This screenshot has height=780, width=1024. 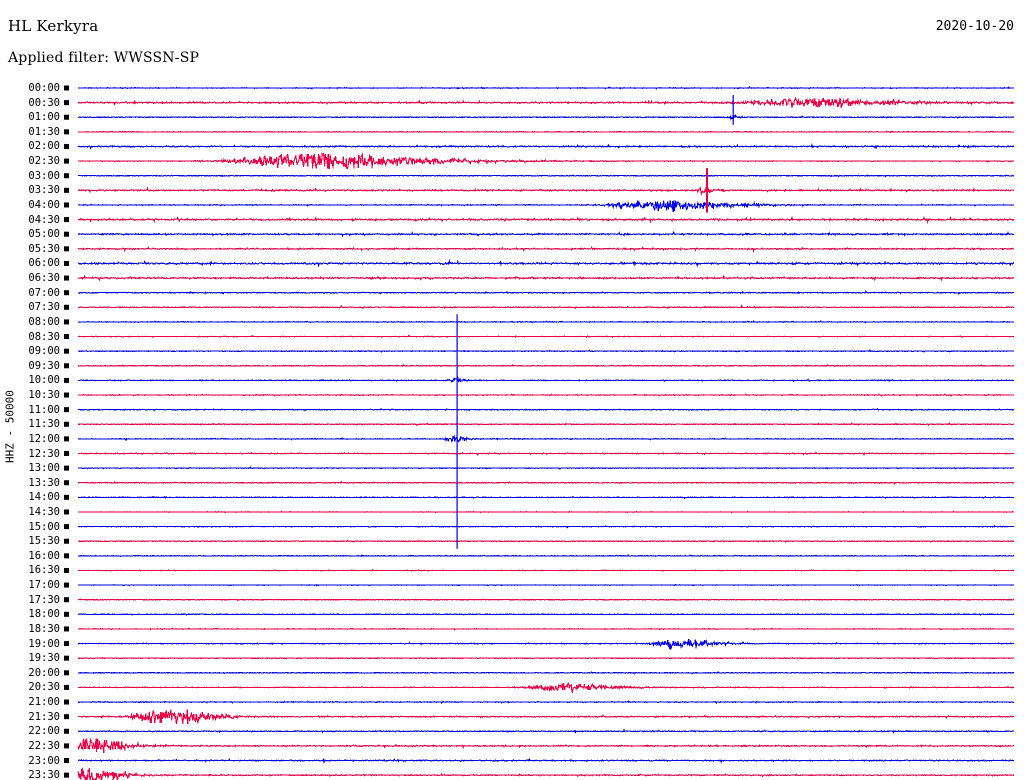 What do you see at coordinates (66, 431) in the screenshot?
I see `axis-tickmarks` at bounding box center [66, 431].